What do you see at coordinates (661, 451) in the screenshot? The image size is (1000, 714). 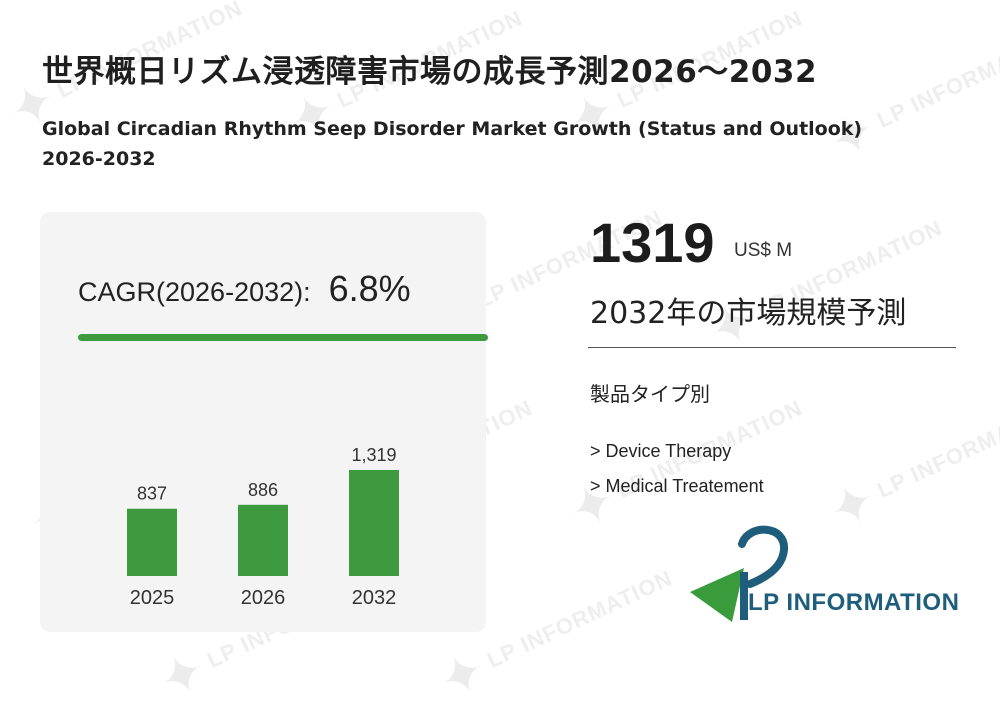 I see `segment-item-device-therapy: > Device Therapy` at bounding box center [661, 451].